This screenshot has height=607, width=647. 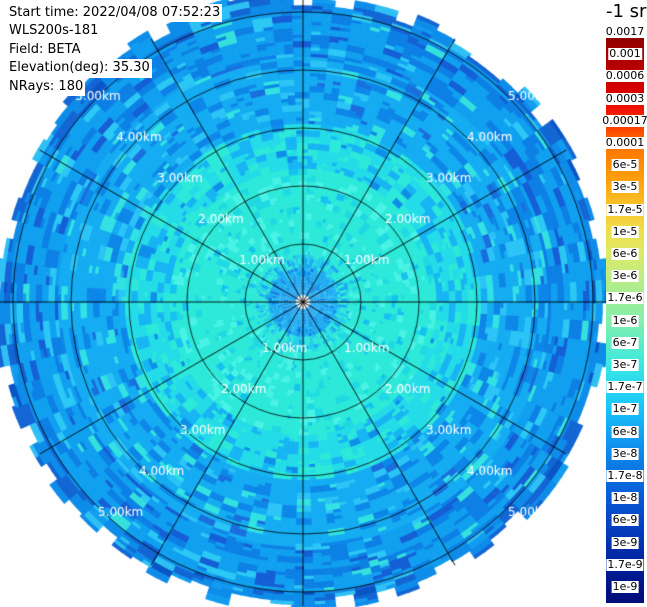 I want to click on colorbar-tick-label: 3e-6, so click(x=625, y=276).